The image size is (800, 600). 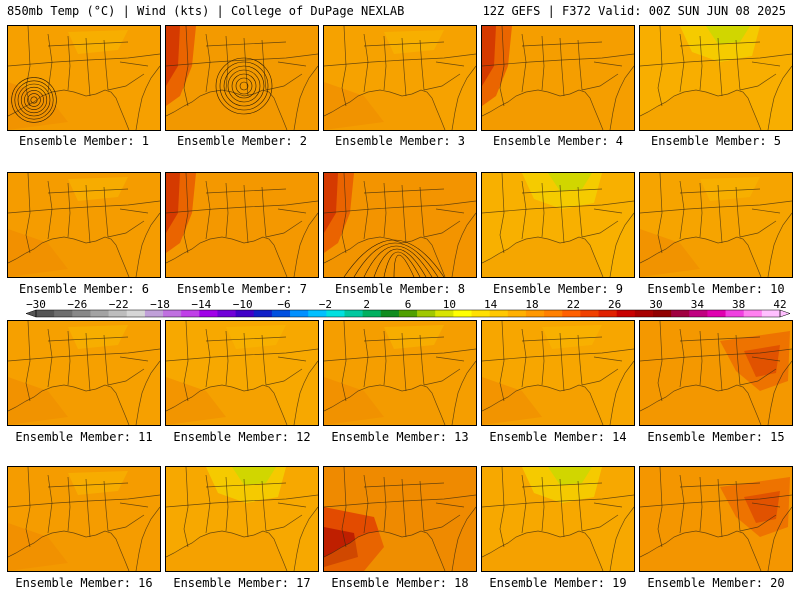 I want to click on colorbar-min-arrow, so click(x=31, y=313).